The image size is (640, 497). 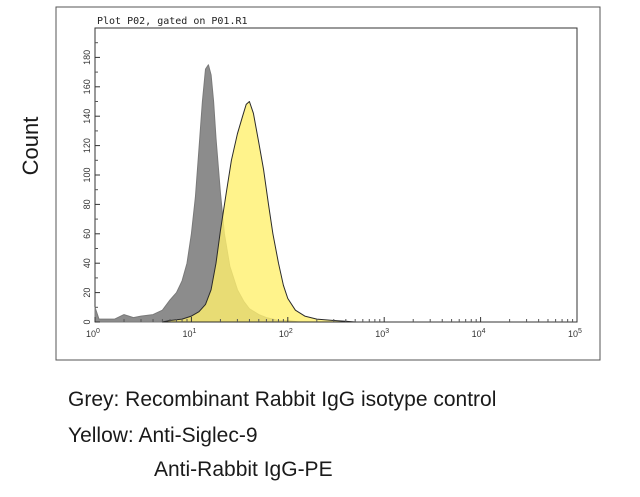 What do you see at coordinates (87, 263) in the screenshot?
I see `y-tick-label: 40` at bounding box center [87, 263].